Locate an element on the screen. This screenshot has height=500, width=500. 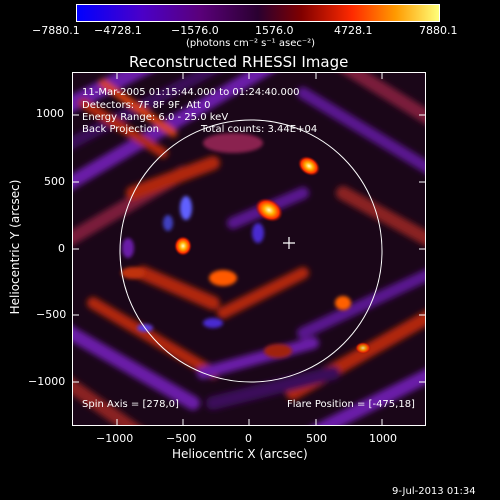
x-tick-label: 0 is located at coordinates (248, 438).